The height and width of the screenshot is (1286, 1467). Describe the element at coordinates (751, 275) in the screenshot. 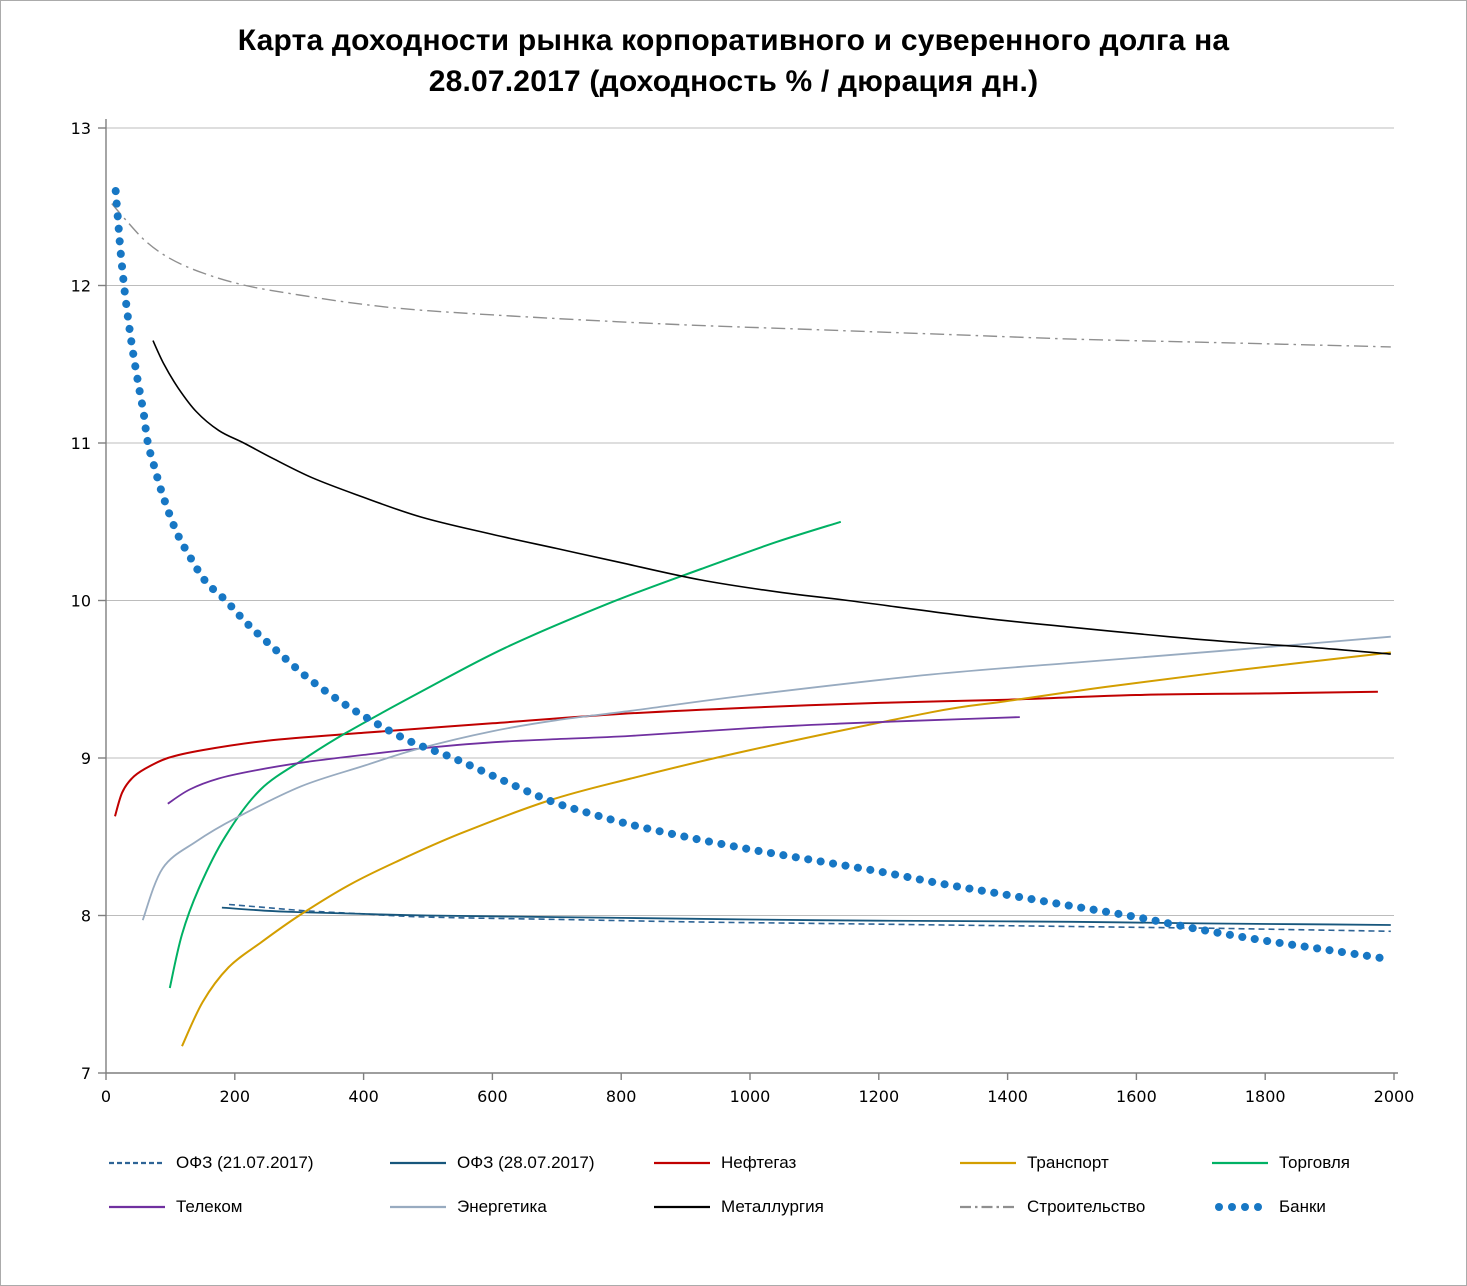

I see `series-stroitelstvo-line` at that location.